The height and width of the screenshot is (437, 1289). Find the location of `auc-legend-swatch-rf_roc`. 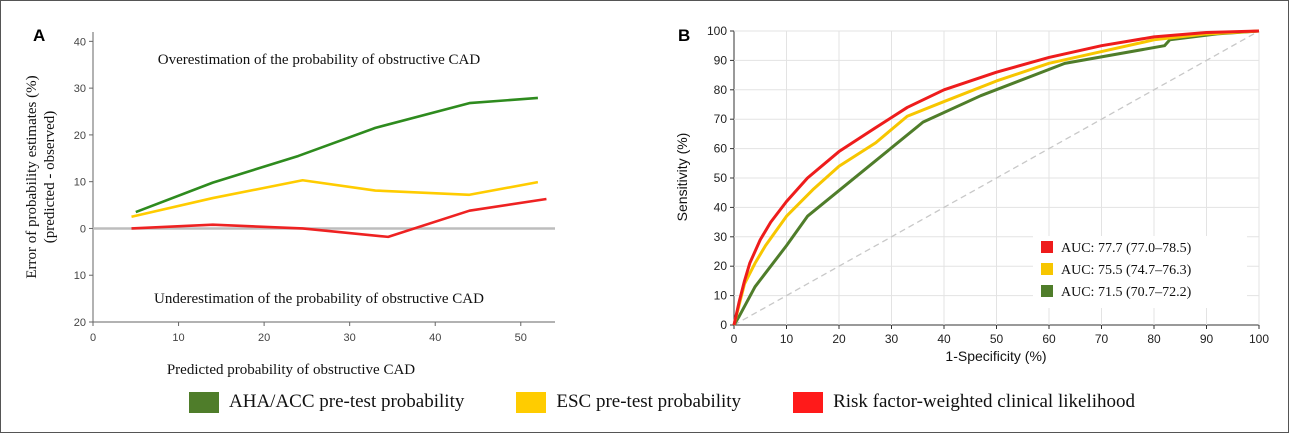

auc-legend-swatch-rf_roc is located at coordinates (1047, 247).